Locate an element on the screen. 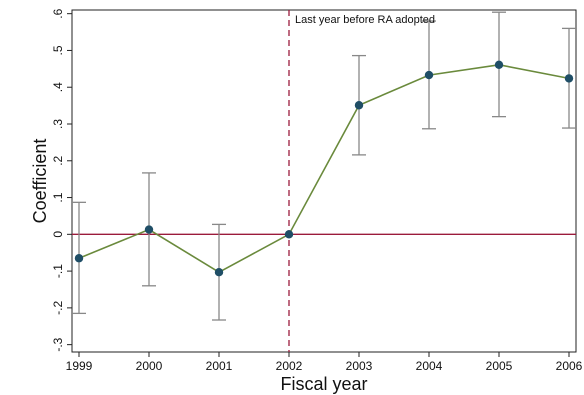 This screenshot has height=395, width=584. x-tick-label: 2002 is located at coordinates (289, 366).